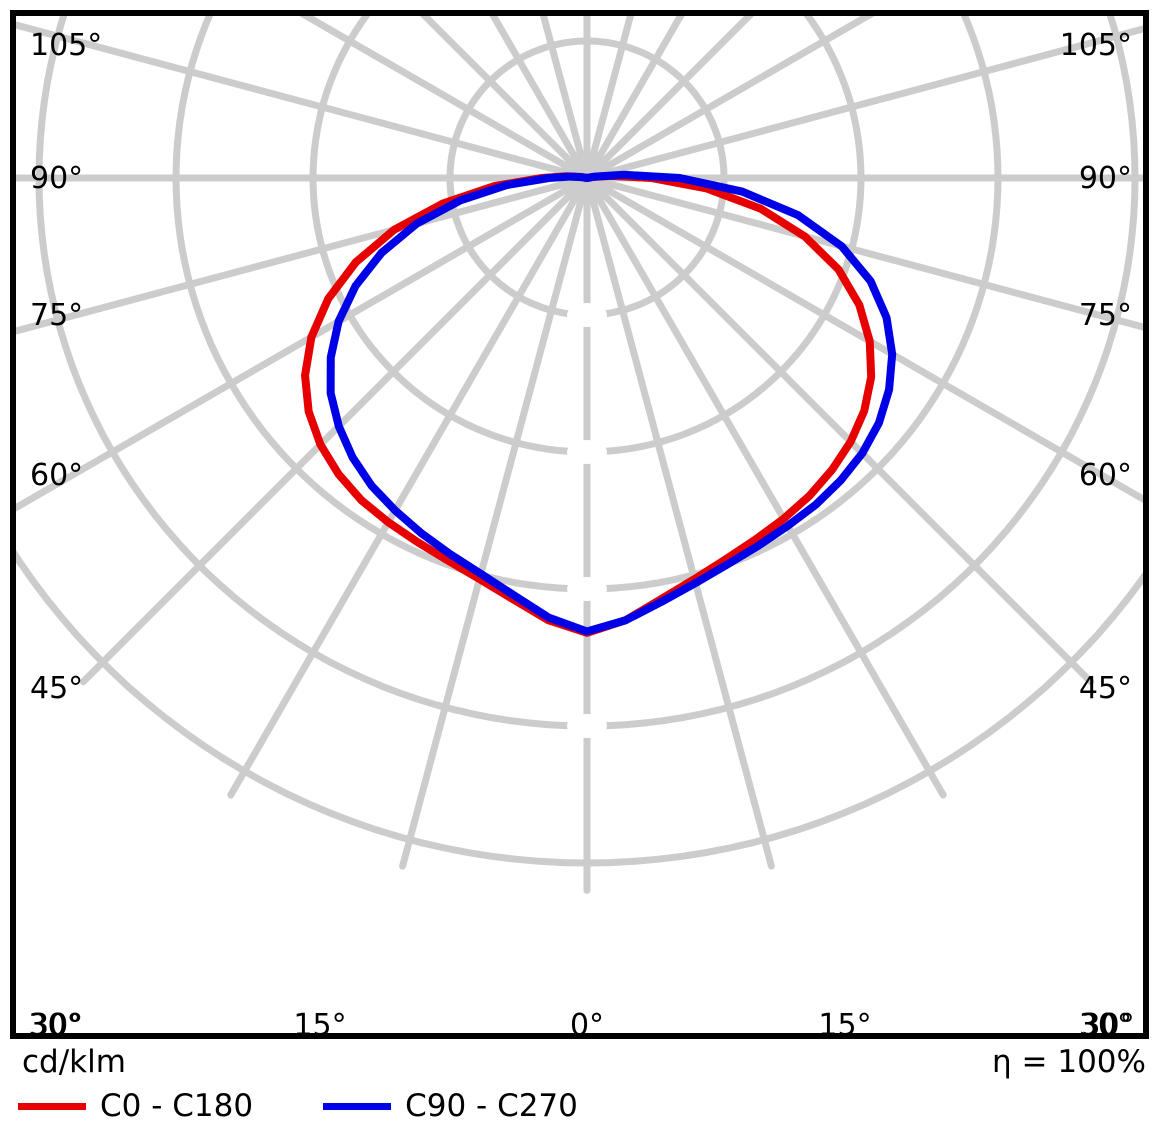 The width and height of the screenshot is (1164, 1140). I want to click on angle-label-left-45: 45°, so click(56, 688).